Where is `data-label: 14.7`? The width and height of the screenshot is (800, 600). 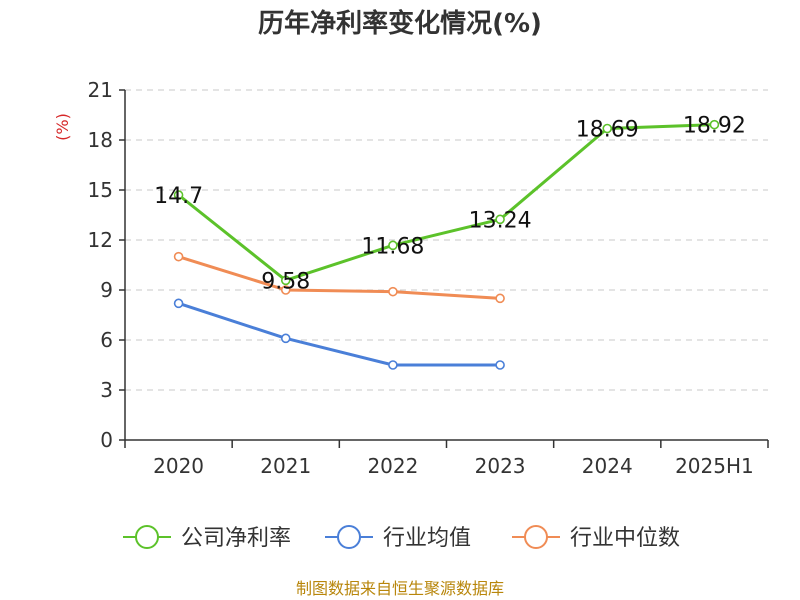 data-label: 14.7 is located at coordinates (178, 196).